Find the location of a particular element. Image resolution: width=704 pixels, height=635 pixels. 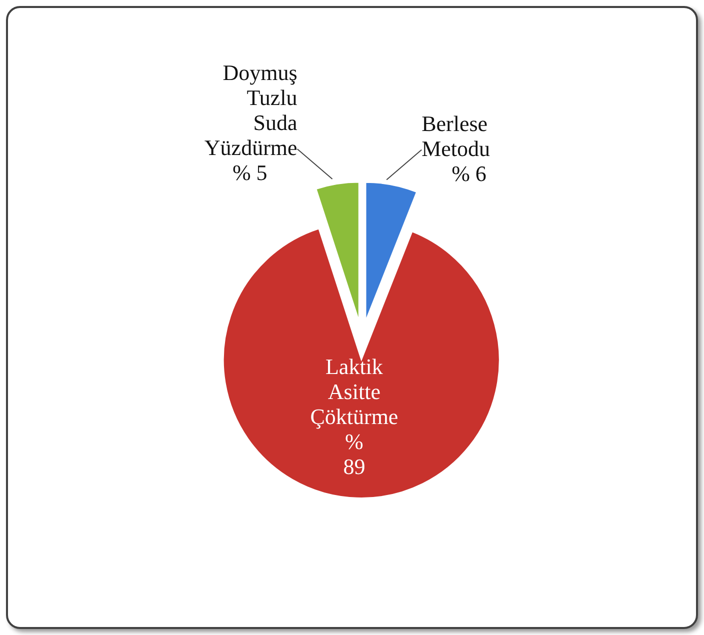

data-label: % 5 is located at coordinates (250, 172).